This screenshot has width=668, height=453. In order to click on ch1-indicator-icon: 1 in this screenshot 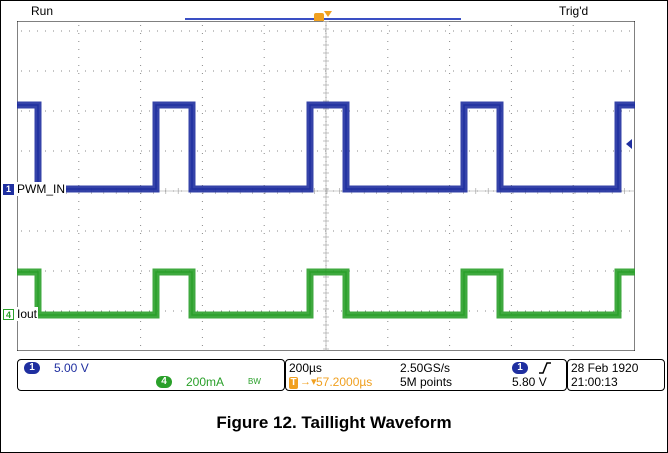, I will do `click(8, 189)`.